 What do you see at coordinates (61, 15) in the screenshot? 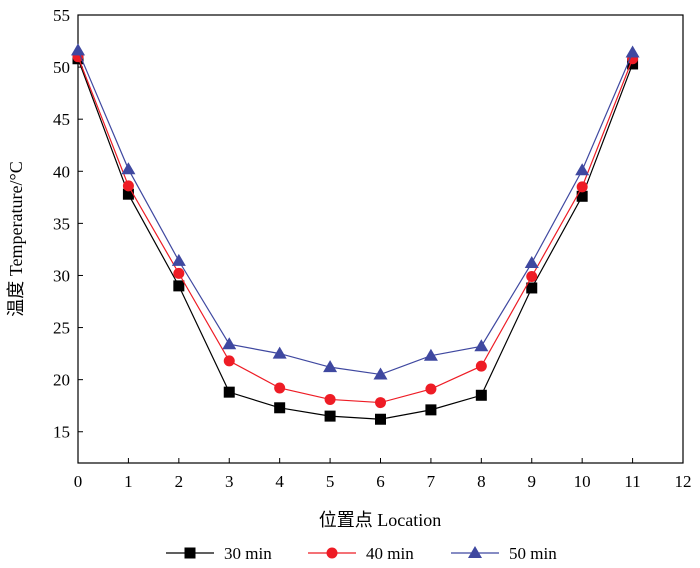
I see `y-tick-label: 55` at bounding box center [61, 15].